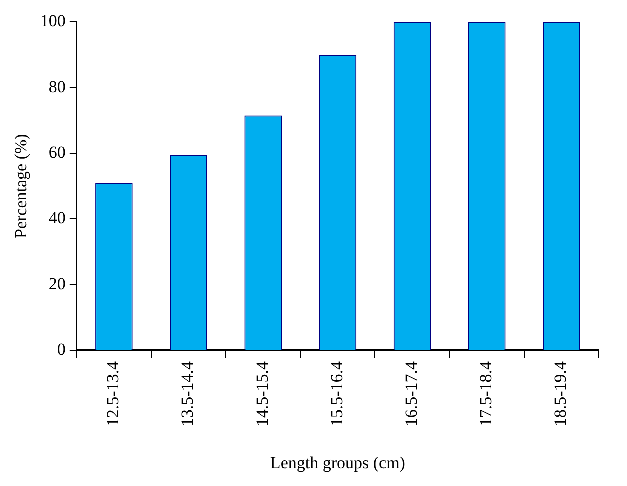 The height and width of the screenshot is (486, 627). I want to click on x-tick-label: 18.5-19.4, so click(560, 393).